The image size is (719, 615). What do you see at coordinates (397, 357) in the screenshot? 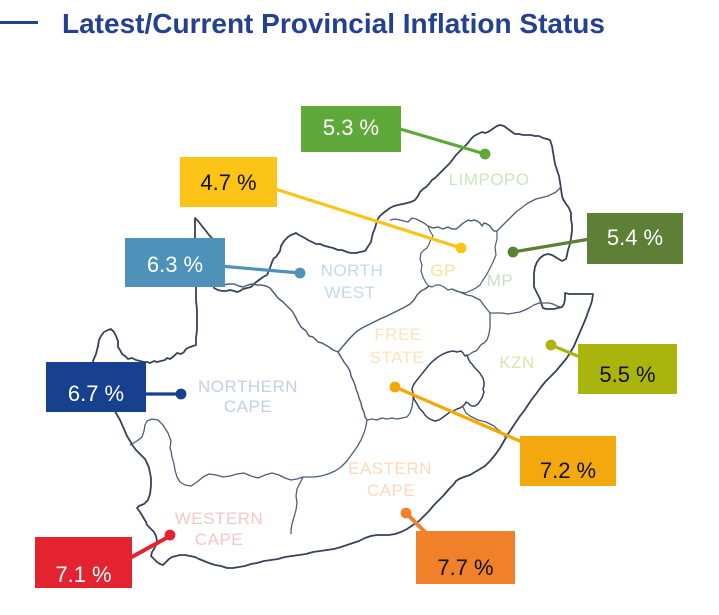
I see `svg-text: STATE` at bounding box center [397, 357].